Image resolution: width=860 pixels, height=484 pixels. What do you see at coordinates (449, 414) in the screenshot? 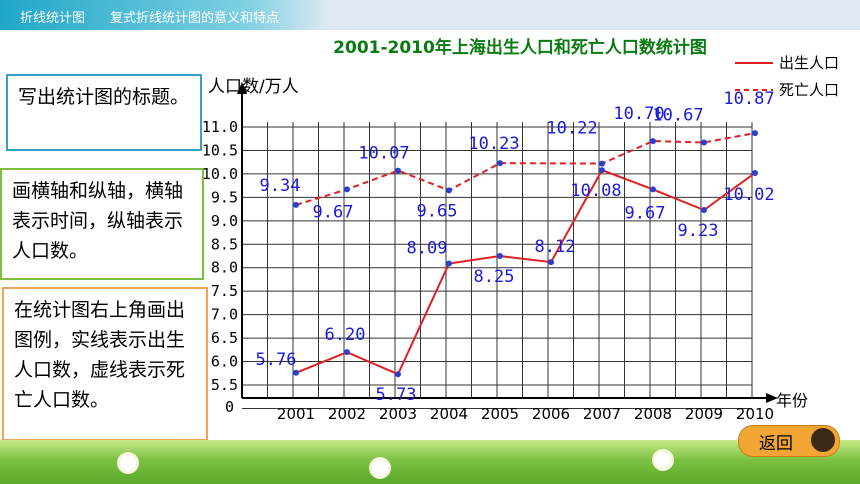
I see `x-tick-label: 2004` at bounding box center [449, 414].